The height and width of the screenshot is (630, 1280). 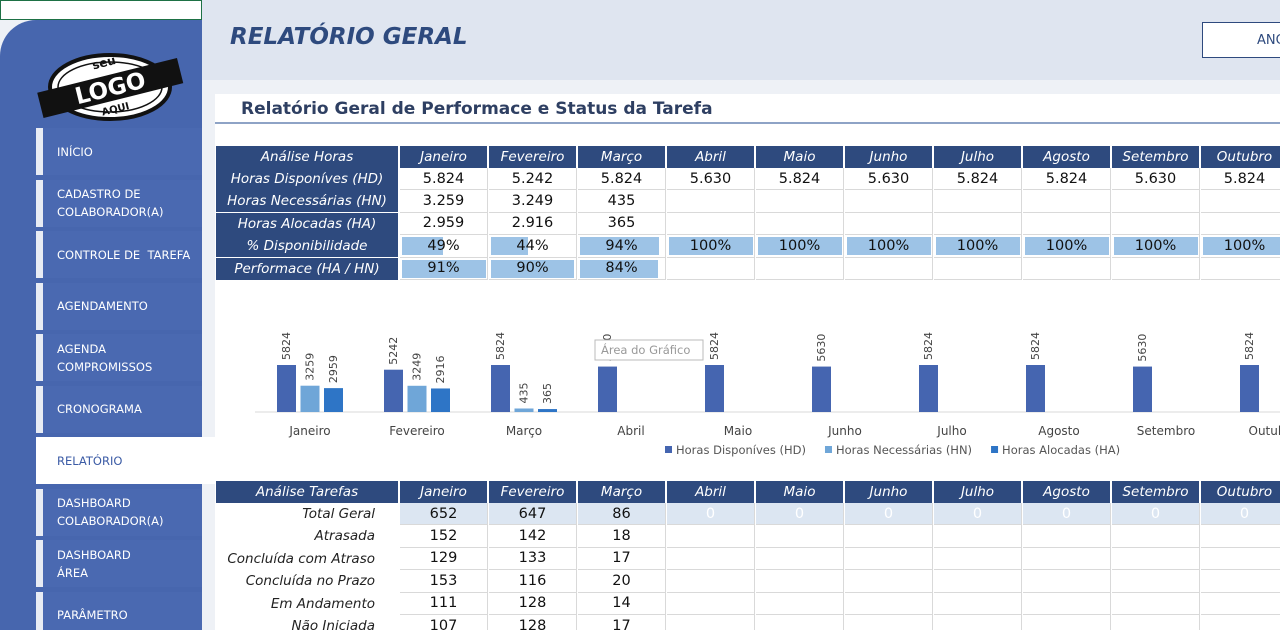 I want to click on table-cell: 3.259, so click(x=444, y=201).